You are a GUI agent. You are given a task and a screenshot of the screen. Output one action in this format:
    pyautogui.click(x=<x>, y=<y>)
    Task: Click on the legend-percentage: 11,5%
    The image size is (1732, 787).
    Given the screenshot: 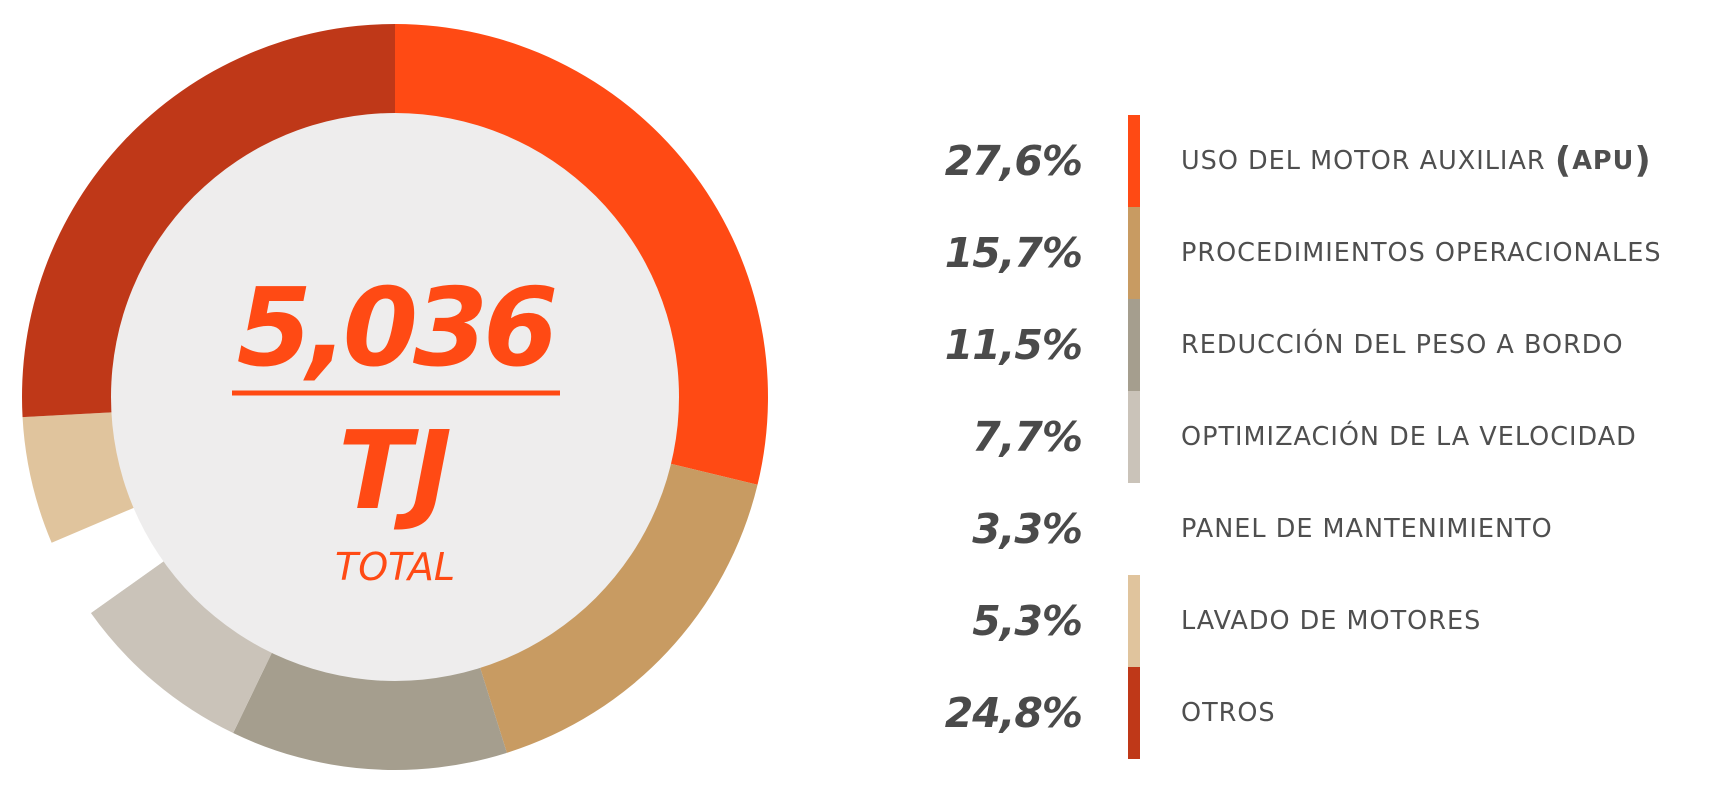 What is the action you would take?
    pyautogui.click(x=1013, y=345)
    